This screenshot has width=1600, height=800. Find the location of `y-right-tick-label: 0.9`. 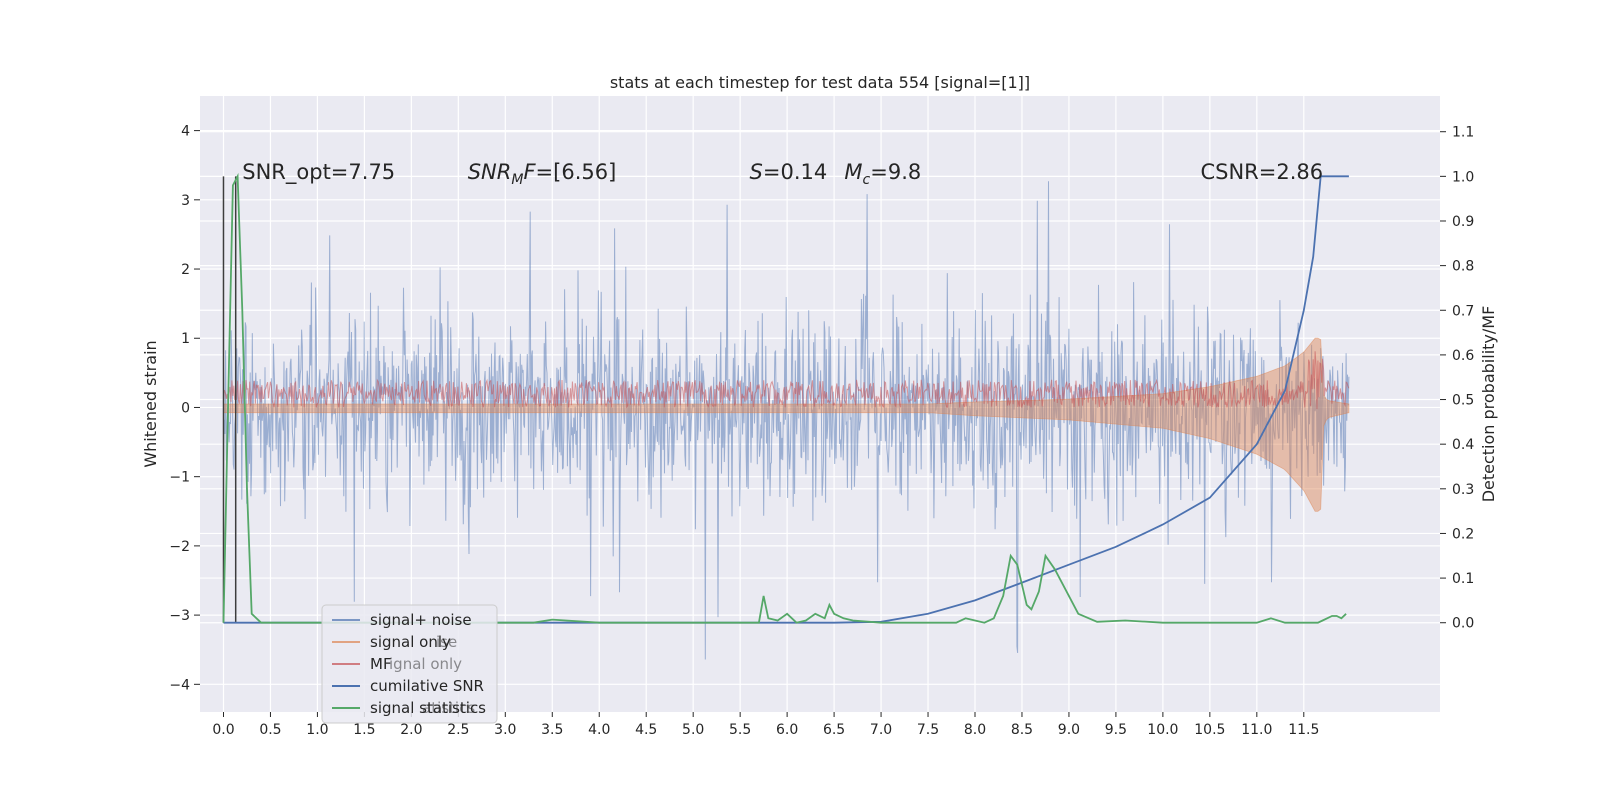

y-right-tick-label: 0.9 is located at coordinates (1463, 222).